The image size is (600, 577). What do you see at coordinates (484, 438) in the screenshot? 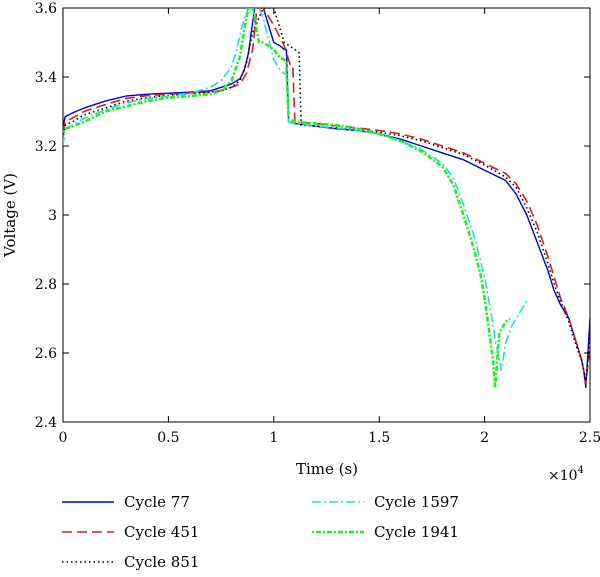
I see `x-tick-label: 2` at bounding box center [484, 438].